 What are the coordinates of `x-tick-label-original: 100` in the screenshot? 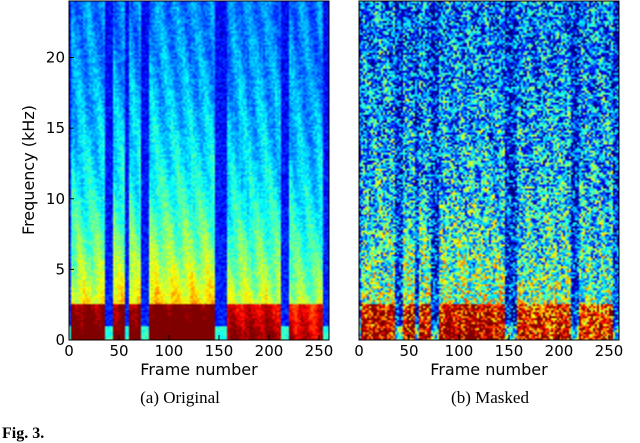 It's located at (169, 351).